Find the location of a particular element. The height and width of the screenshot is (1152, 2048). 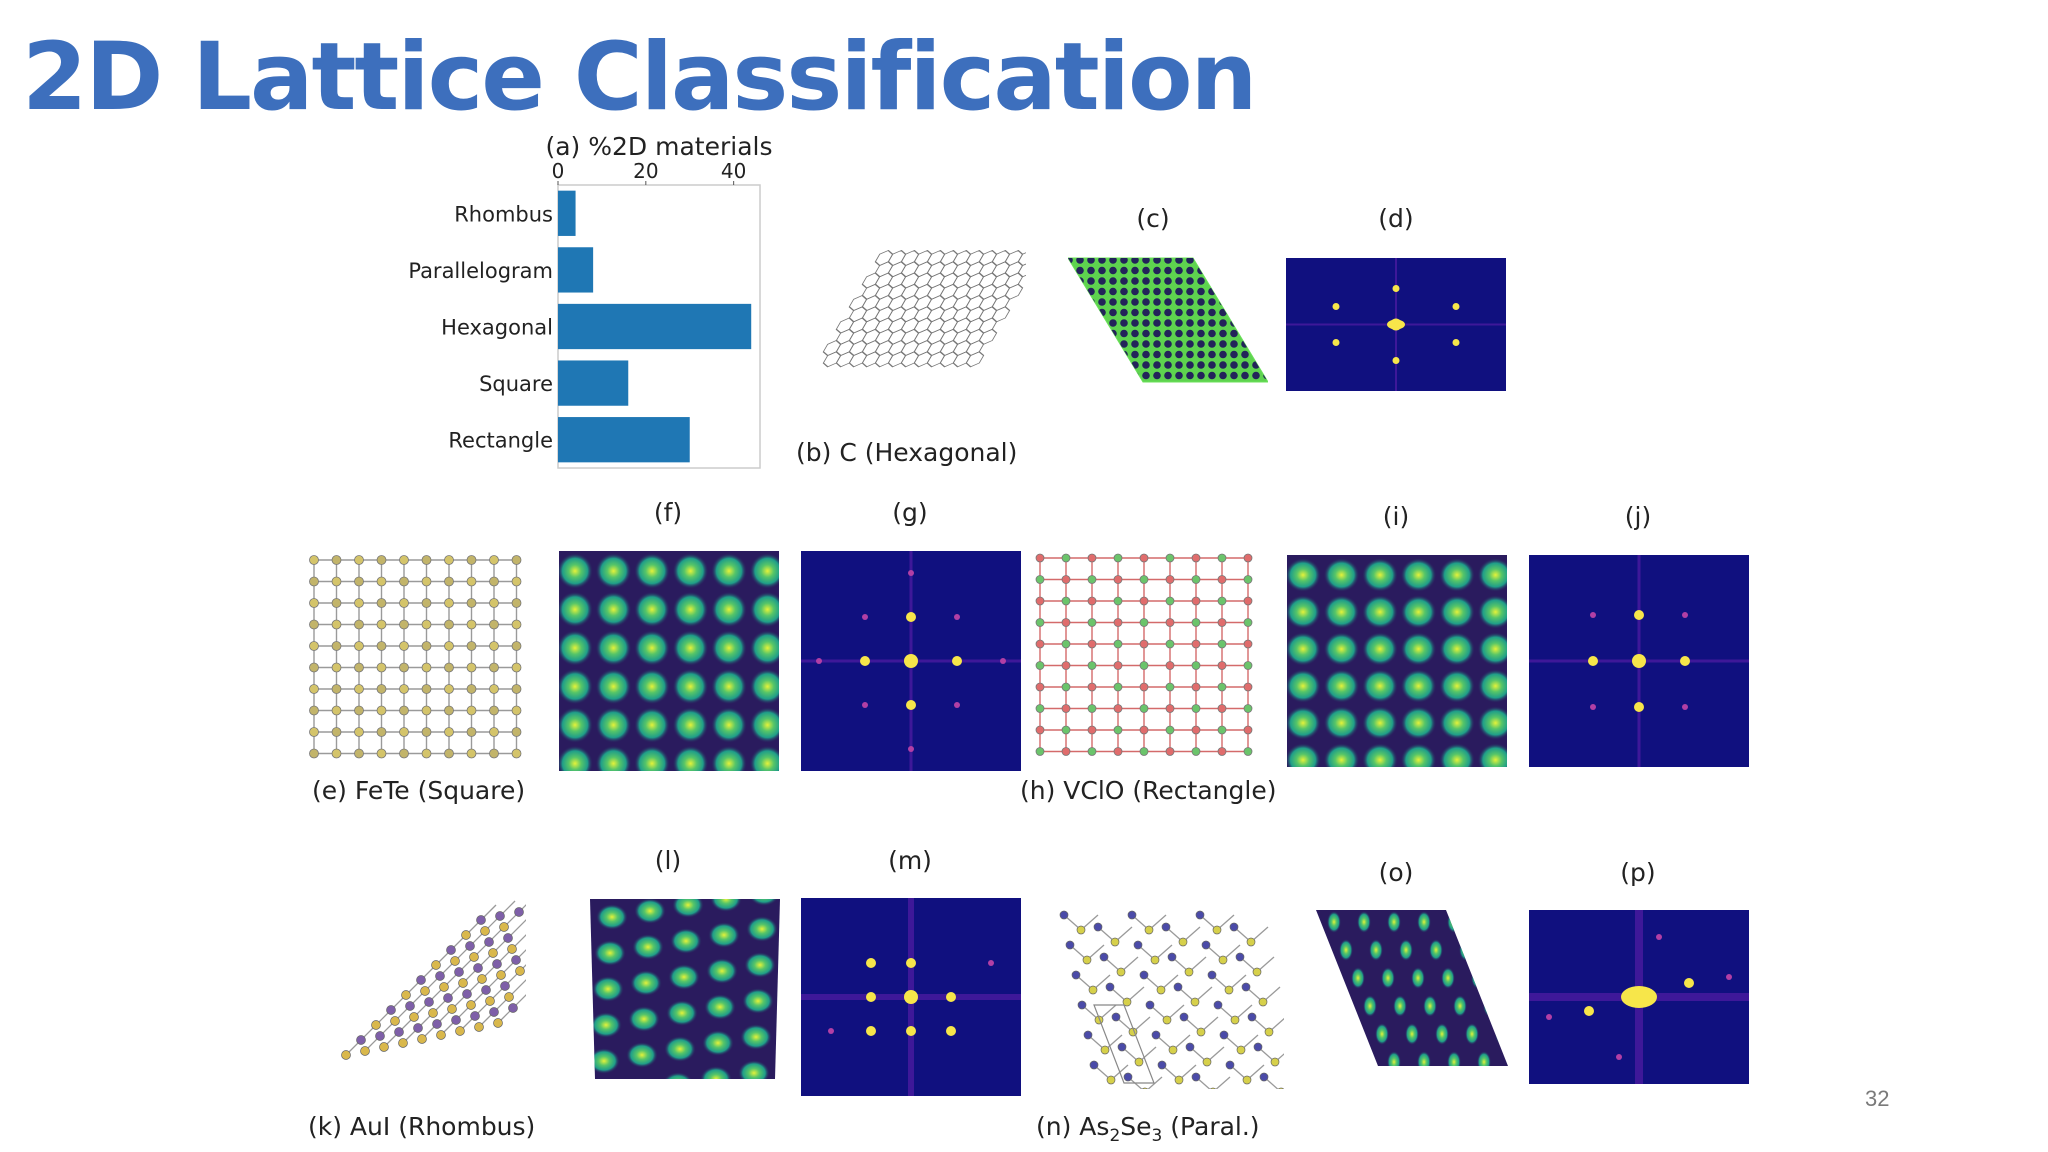

density-bg is located at coordinates (669, 661).